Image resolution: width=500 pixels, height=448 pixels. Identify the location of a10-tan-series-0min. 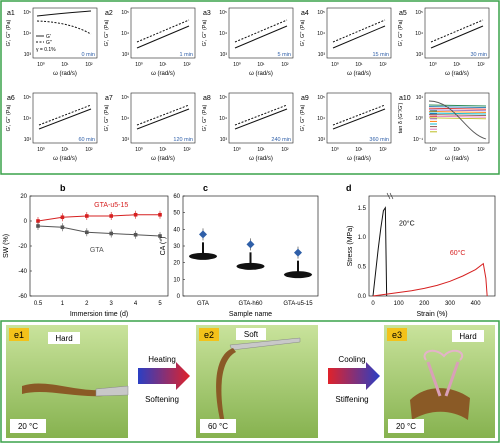
(457, 120).